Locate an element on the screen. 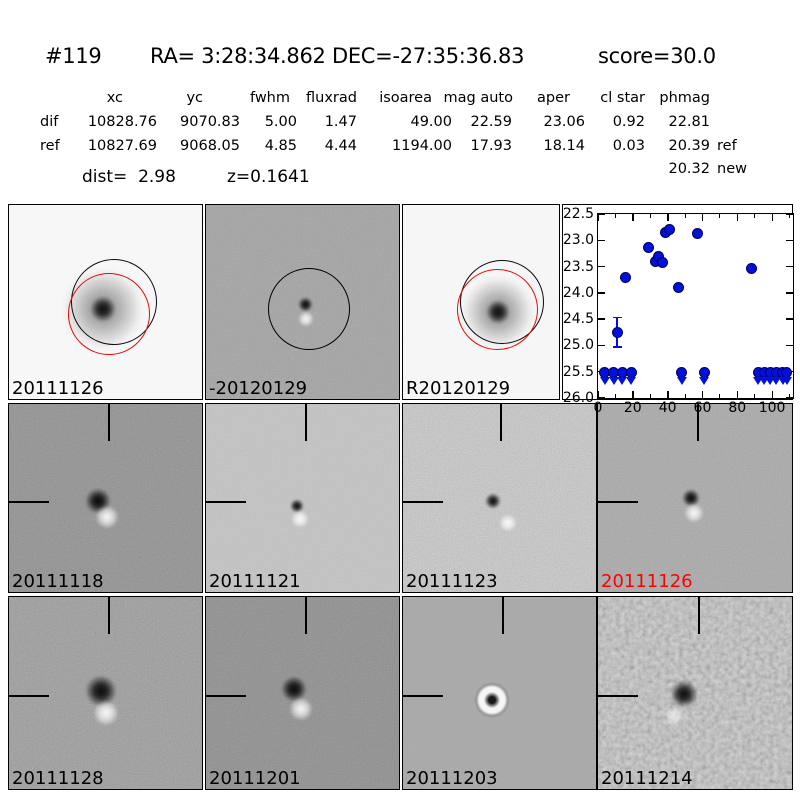 The width and height of the screenshot is (800, 800). table-header: cl star is located at coordinates (622, 98).